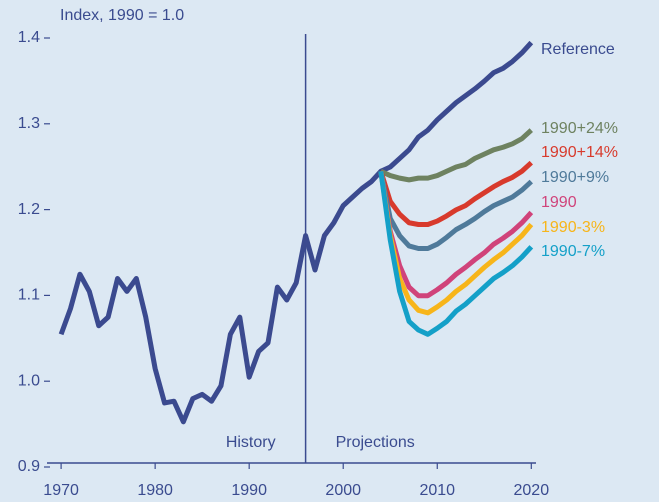 This screenshot has height=502, width=659. I want to click on y-axis-label: Index, 1990 = 1.0, so click(122, 15).